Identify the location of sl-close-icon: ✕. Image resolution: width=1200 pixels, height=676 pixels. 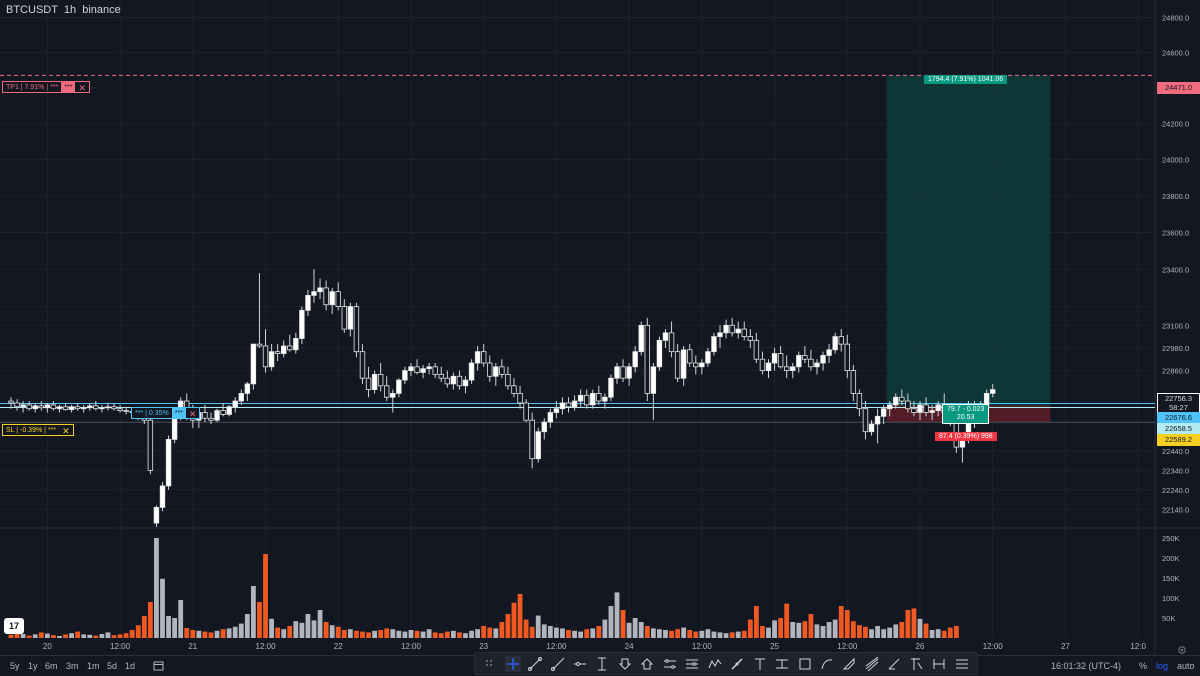
(66, 431).